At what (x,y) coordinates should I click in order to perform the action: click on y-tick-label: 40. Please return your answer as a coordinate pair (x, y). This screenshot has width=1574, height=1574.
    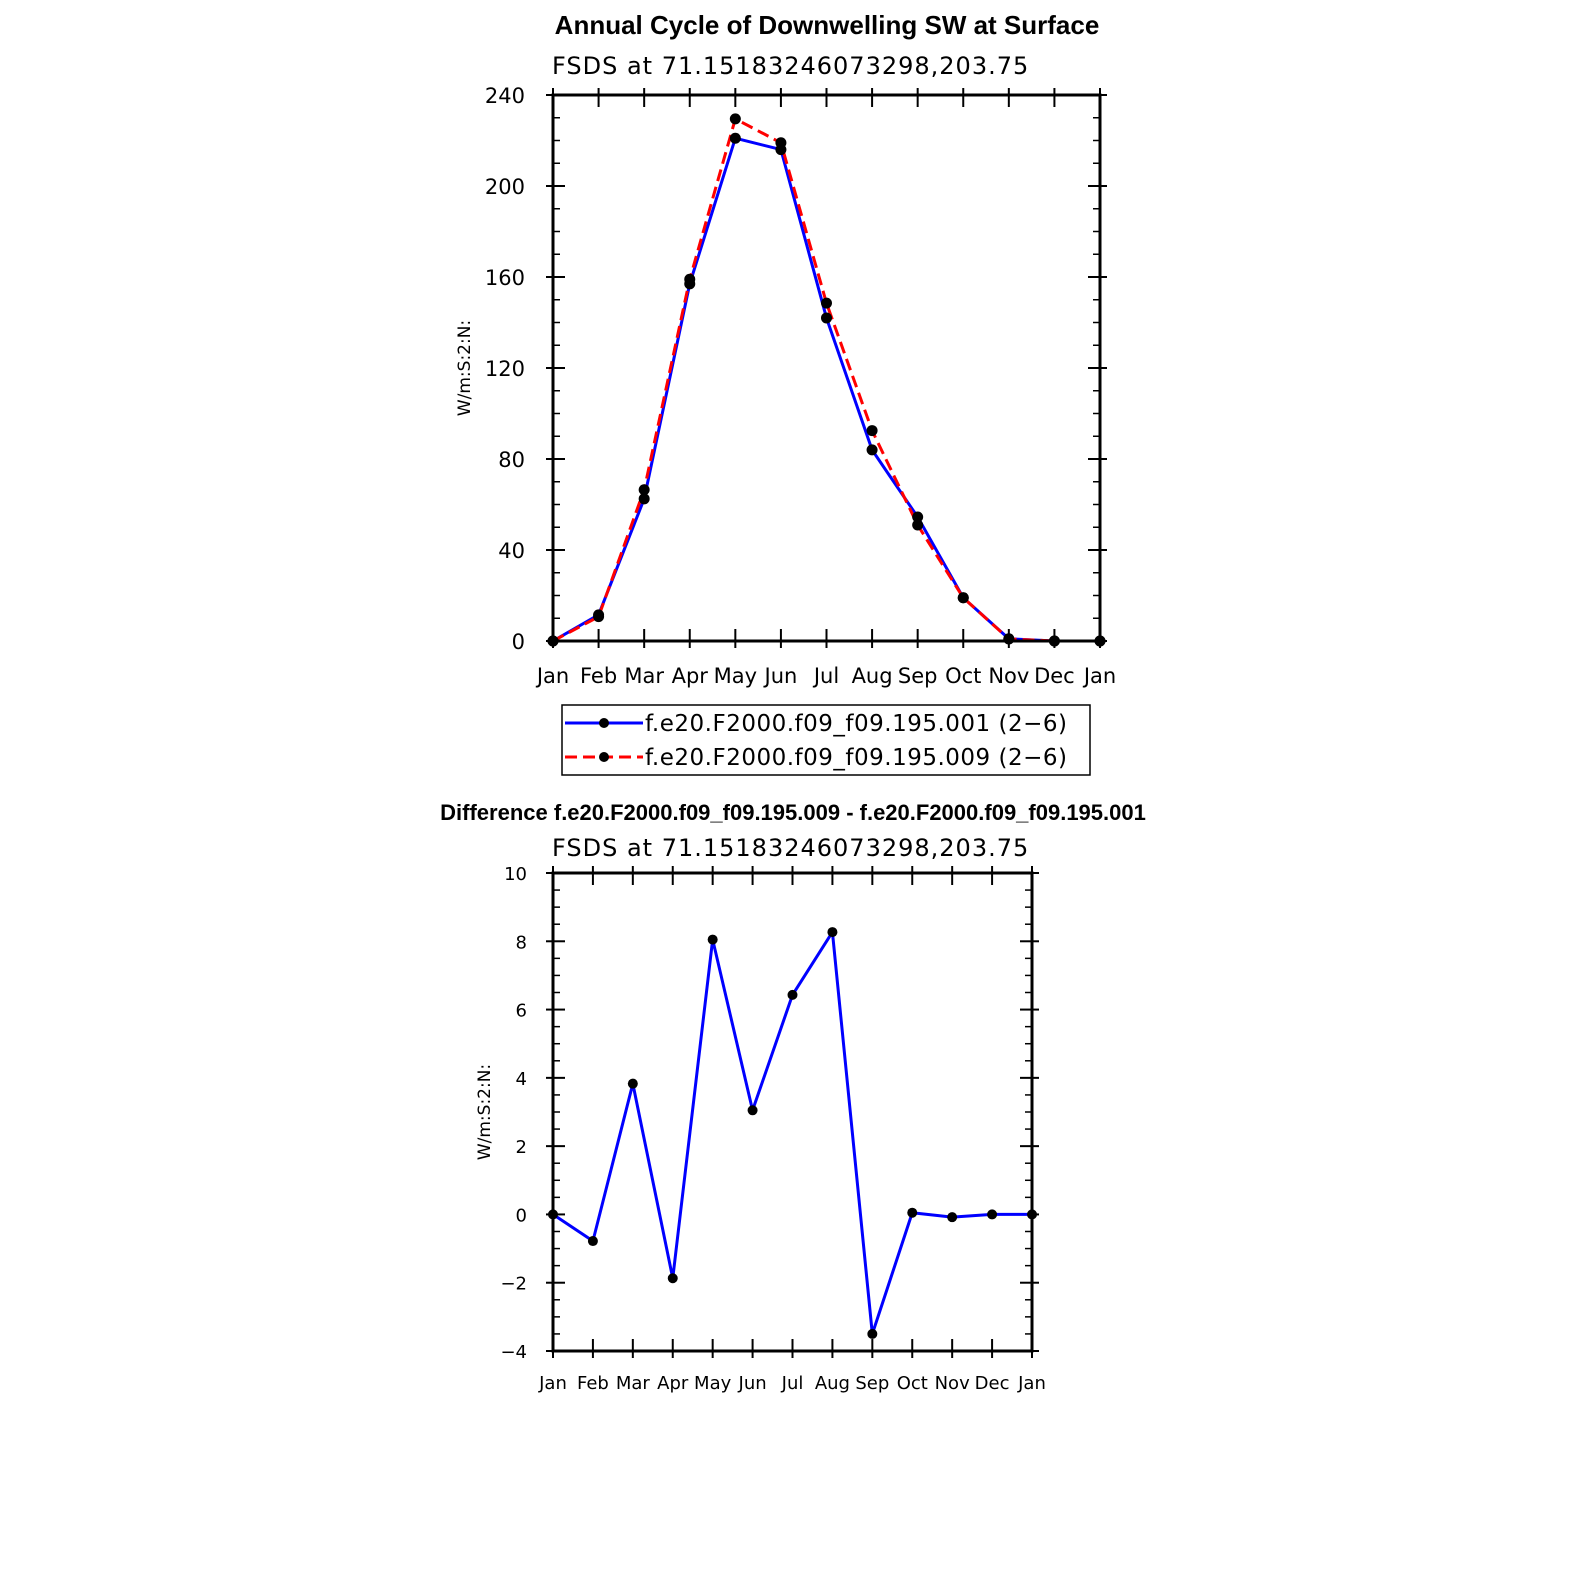
    Looking at the image, I should click on (511, 551).